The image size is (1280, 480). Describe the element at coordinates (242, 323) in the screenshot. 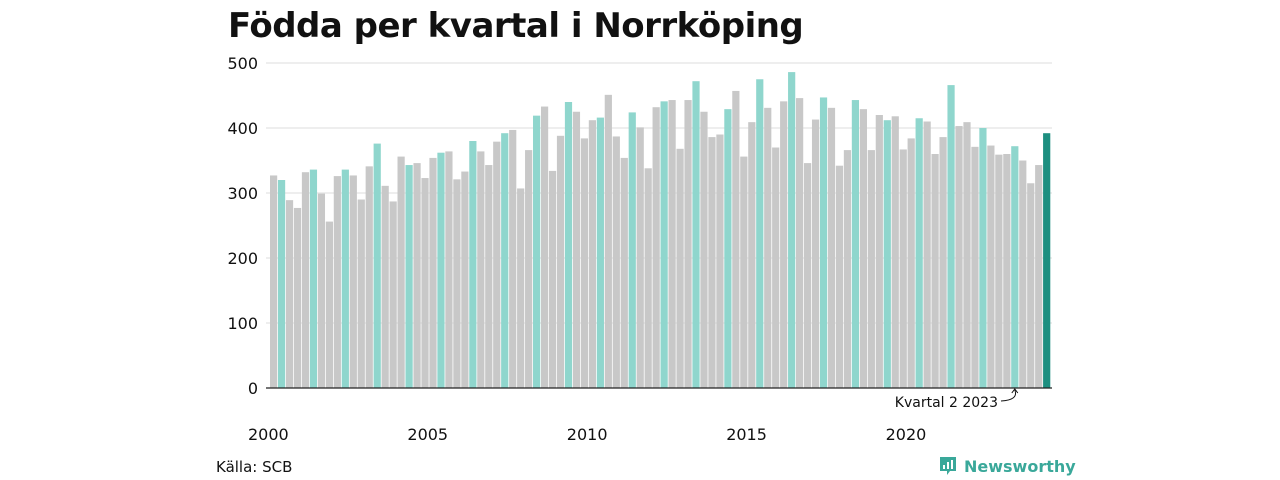

I see `y-tick-label: 100` at that location.